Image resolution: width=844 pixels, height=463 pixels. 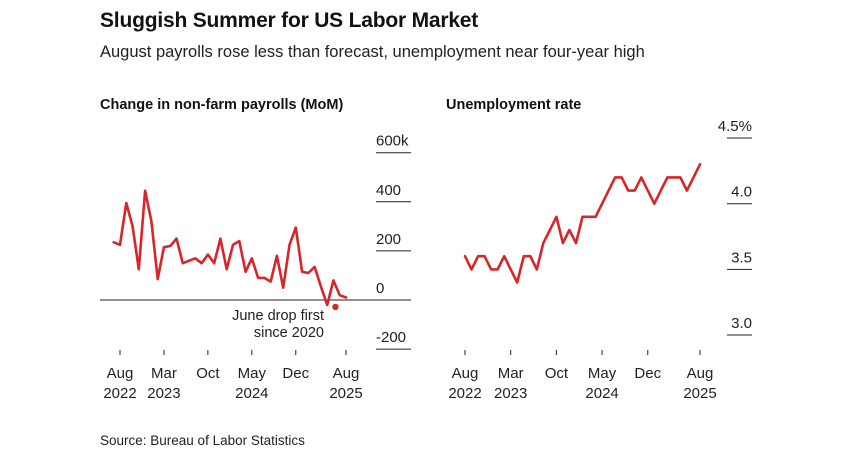 I want to click on unemployment-series-line, so click(x=582, y=223).